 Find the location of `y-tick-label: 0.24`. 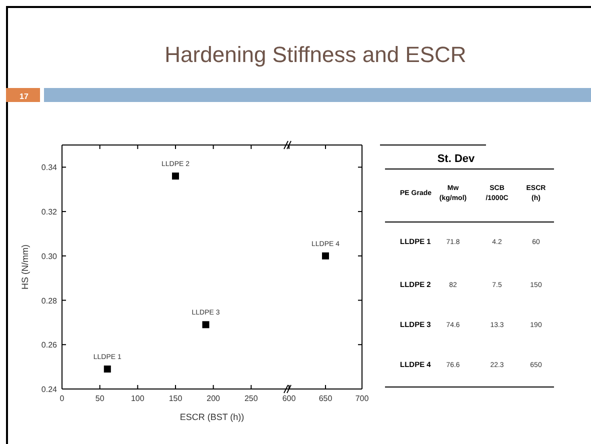

y-tick-label: 0.24 is located at coordinates (49, 389).